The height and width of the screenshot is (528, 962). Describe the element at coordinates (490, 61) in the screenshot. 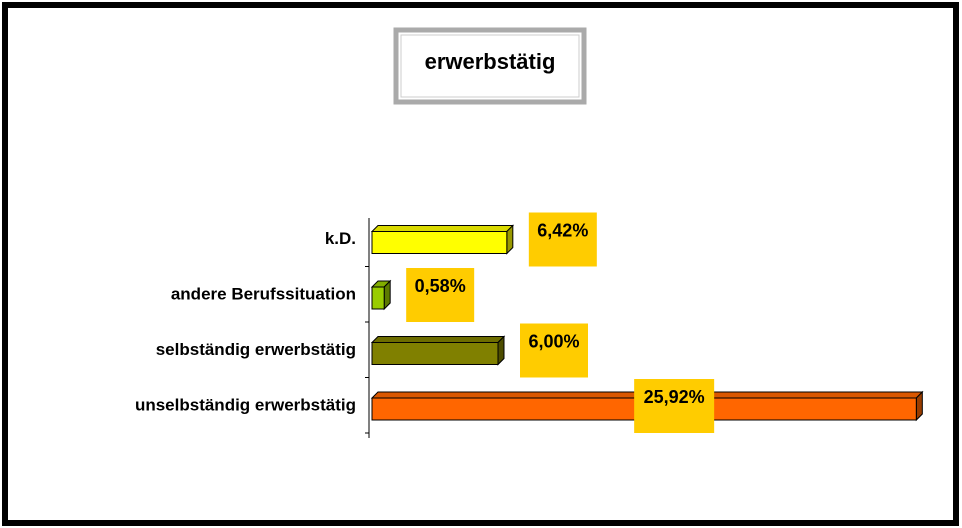

I see `chart-title: erwerbstätig` at that location.